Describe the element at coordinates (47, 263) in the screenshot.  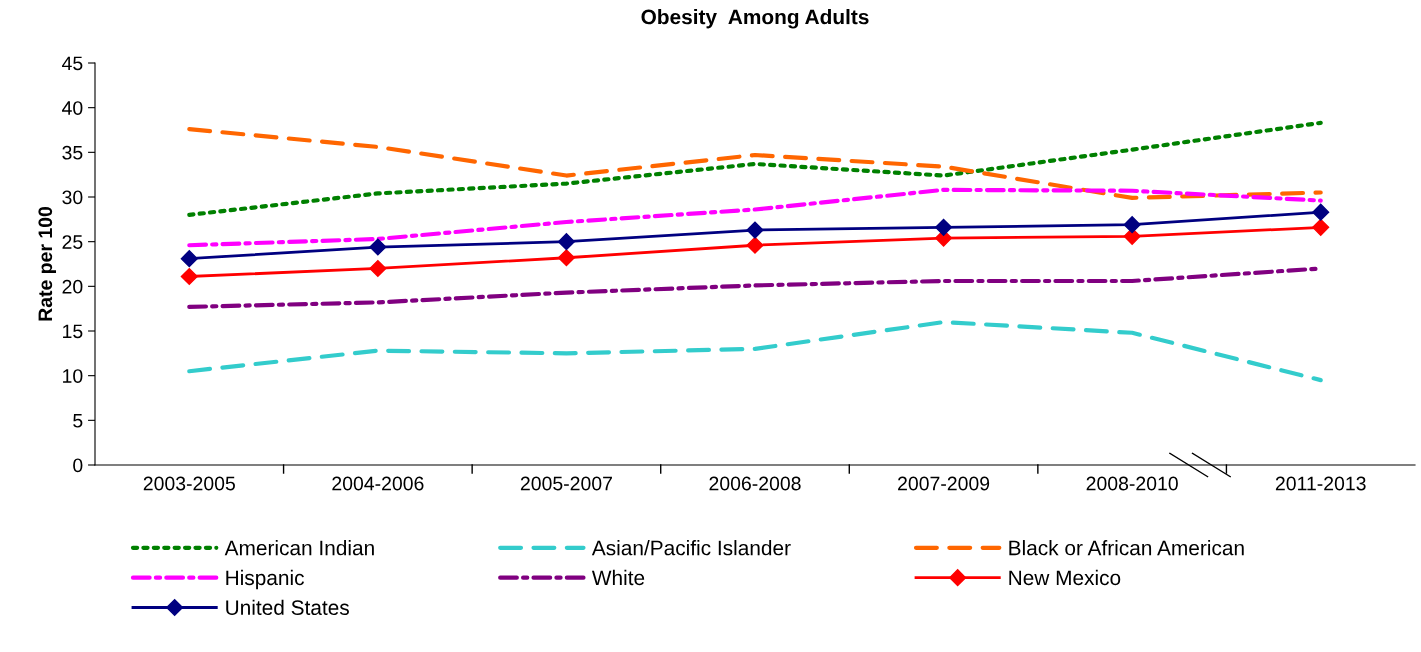
I see `y-axis-title: Rate per 100` at that location.